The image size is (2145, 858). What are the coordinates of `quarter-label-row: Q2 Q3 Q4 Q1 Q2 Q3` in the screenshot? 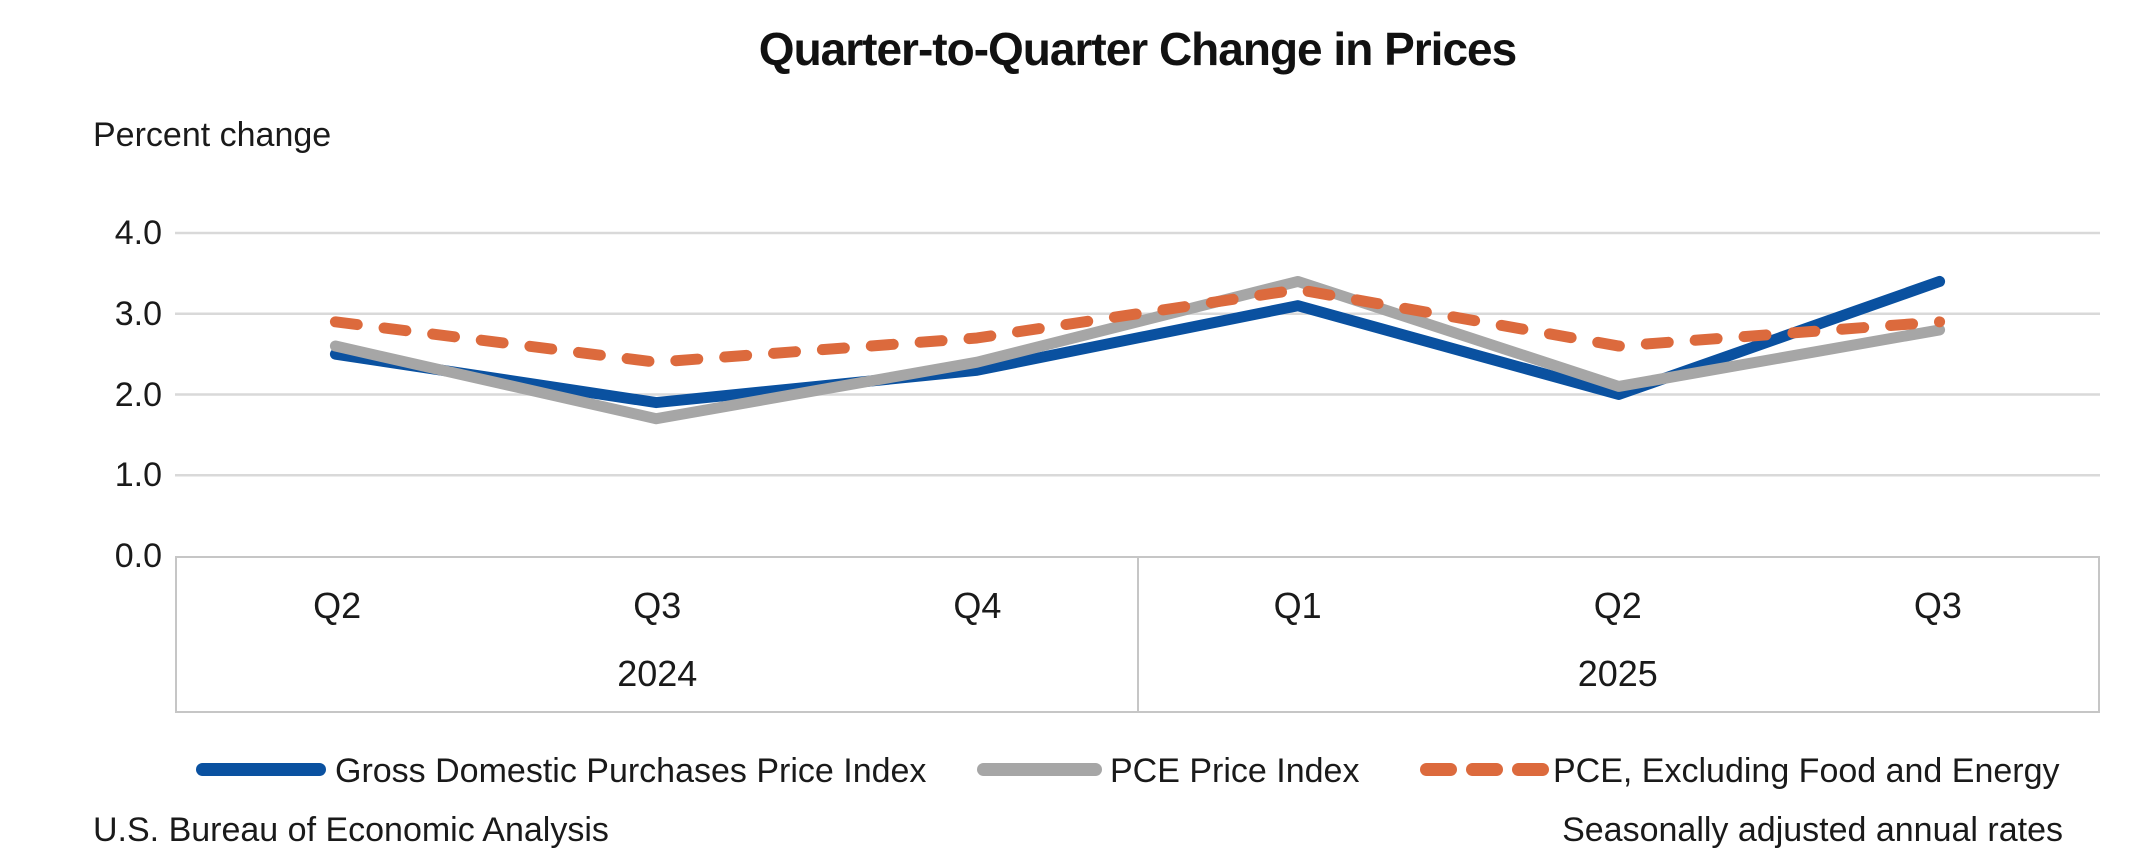 It's located at (1137, 605).